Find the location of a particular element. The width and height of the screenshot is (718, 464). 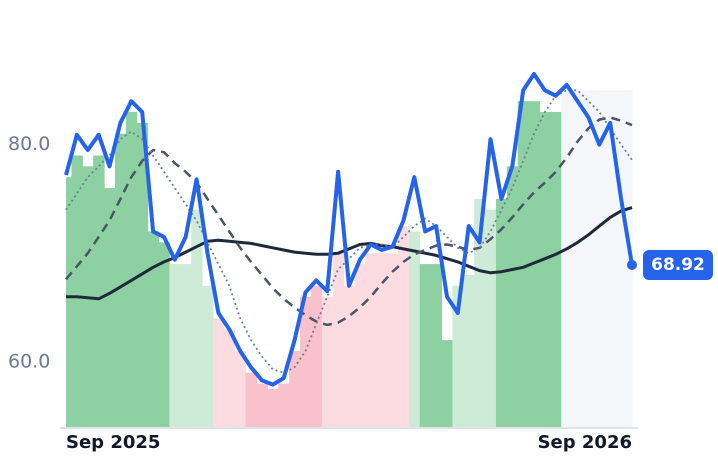

x-tick-label: Sep 2025 is located at coordinates (113, 442).